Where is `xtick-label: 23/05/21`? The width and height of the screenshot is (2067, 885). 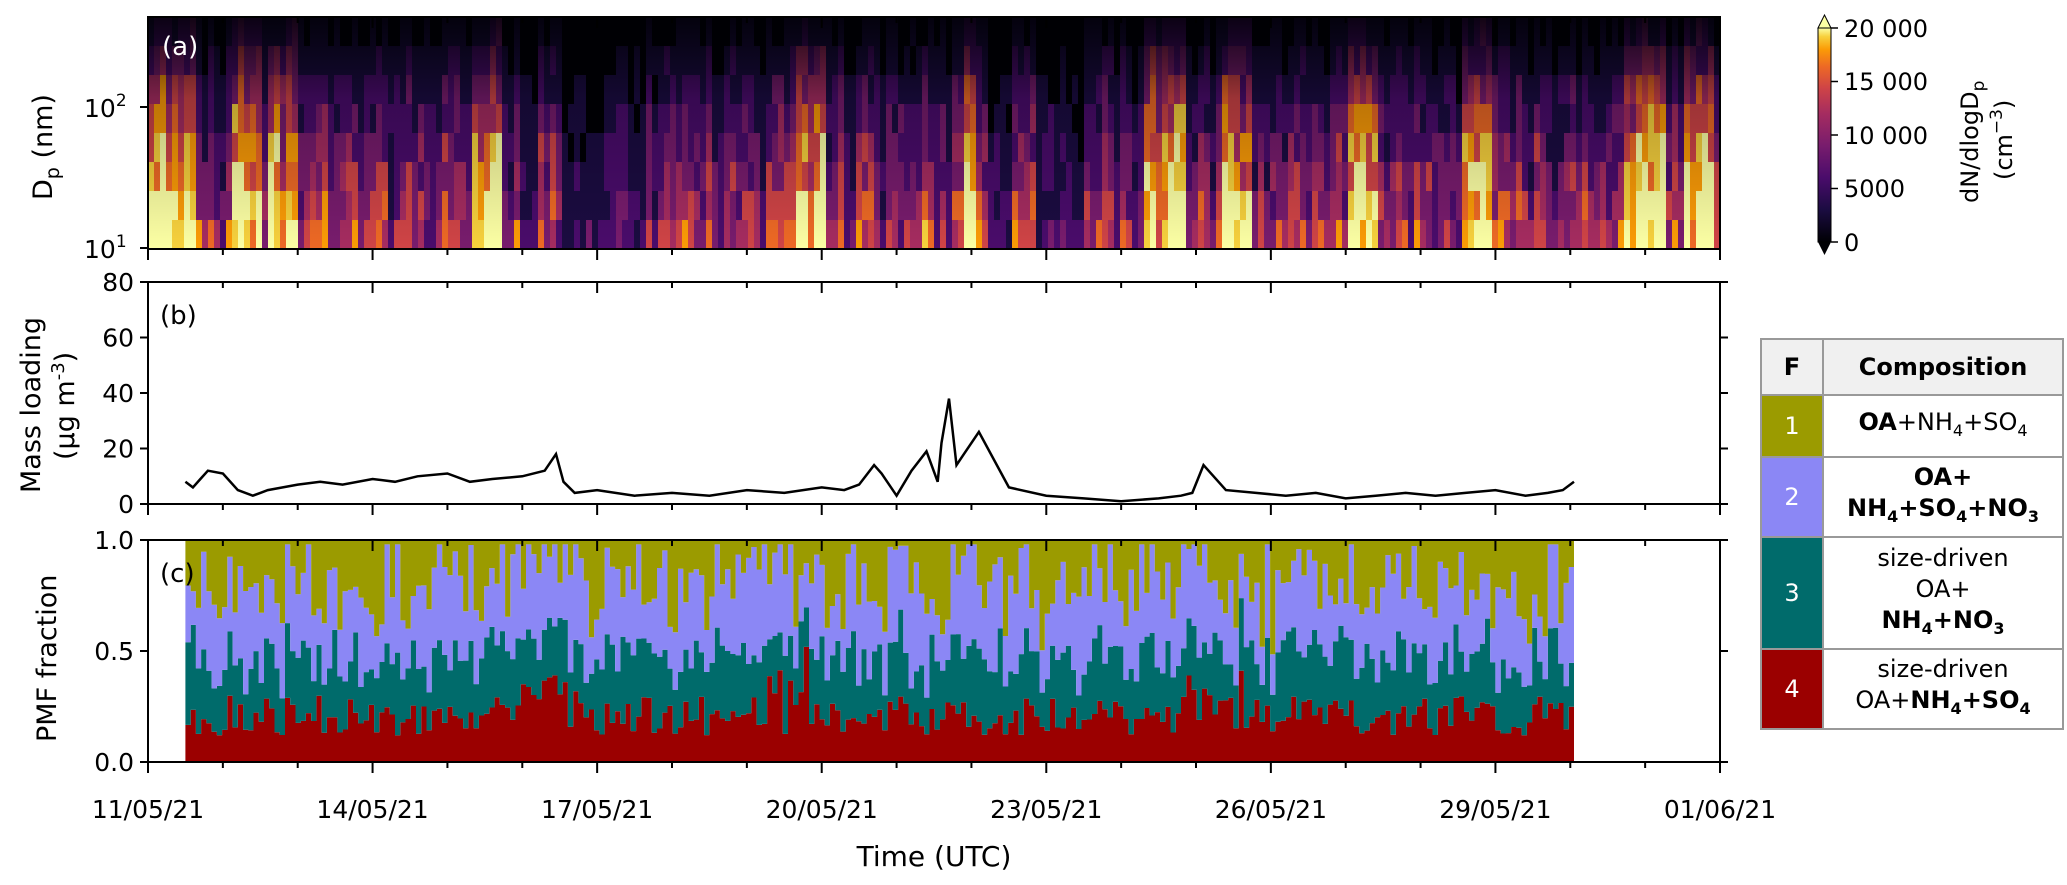 xtick-label: 23/05/21 is located at coordinates (1046, 809).